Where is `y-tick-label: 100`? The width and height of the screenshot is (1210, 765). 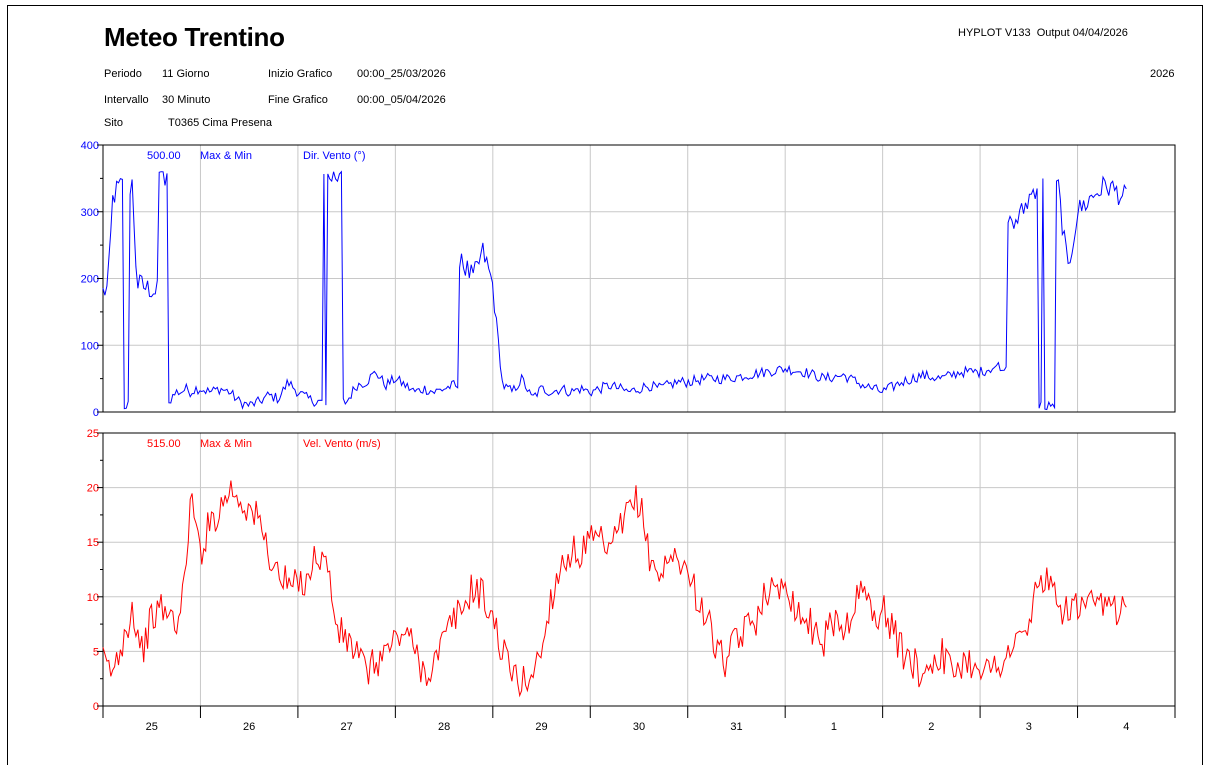 y-tick-label: 100 is located at coordinates (90, 346).